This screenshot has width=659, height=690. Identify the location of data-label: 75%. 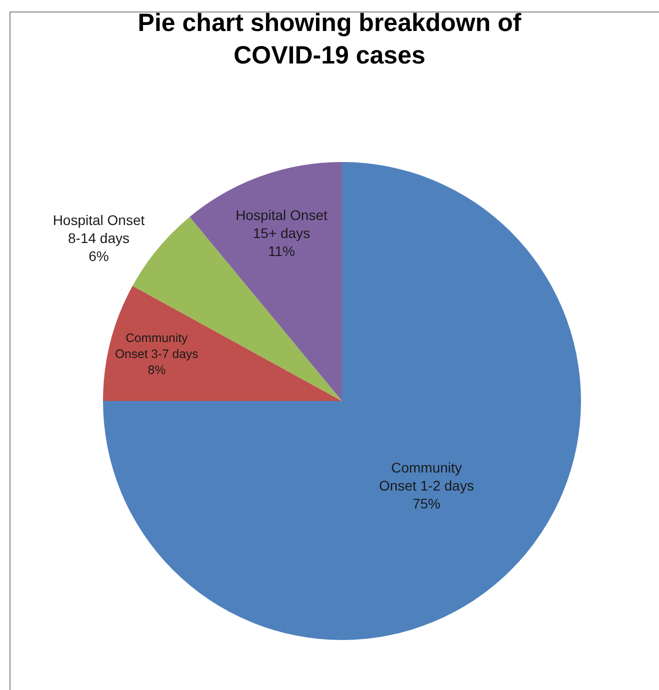
(426, 504).